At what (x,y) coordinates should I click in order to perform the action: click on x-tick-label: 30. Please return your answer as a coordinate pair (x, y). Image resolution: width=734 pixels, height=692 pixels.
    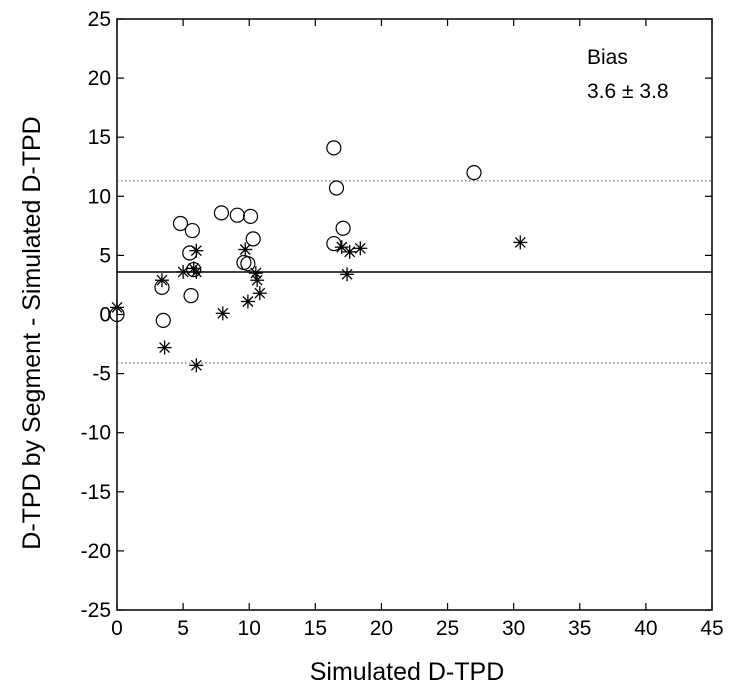
    Looking at the image, I should click on (513, 628).